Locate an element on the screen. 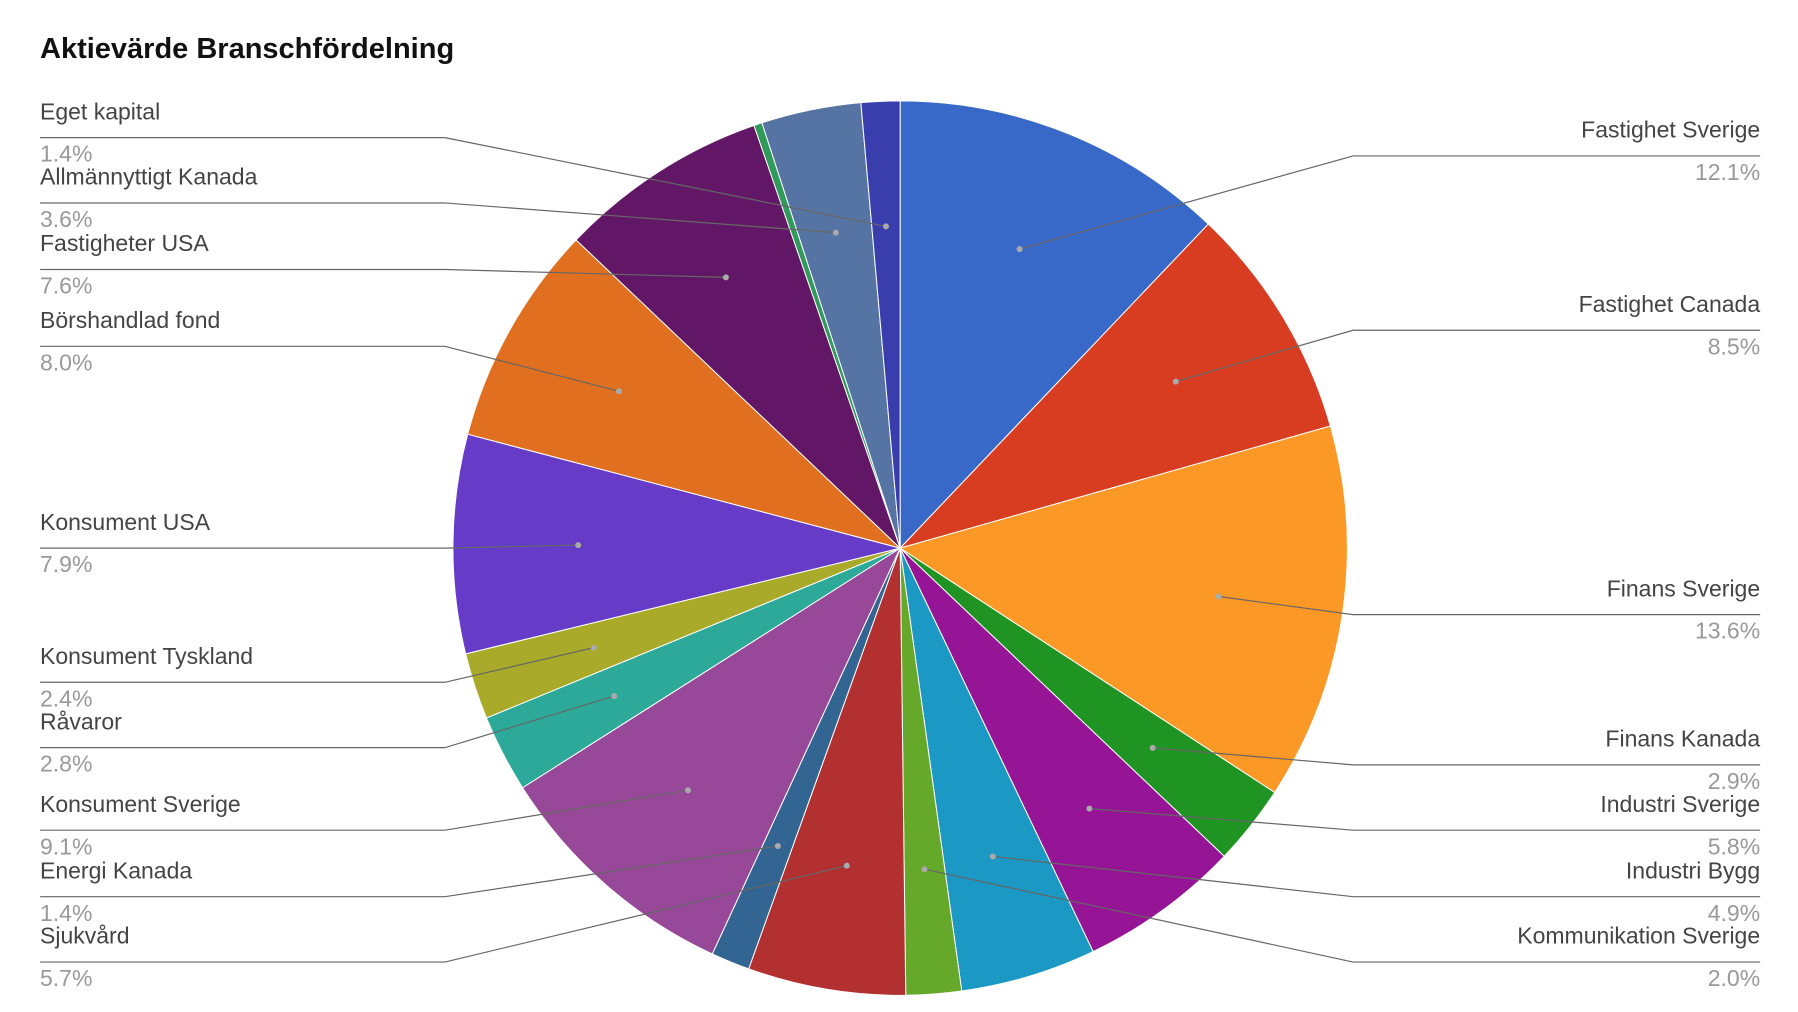  slice-label: Finans Sverige is located at coordinates (1683, 588).